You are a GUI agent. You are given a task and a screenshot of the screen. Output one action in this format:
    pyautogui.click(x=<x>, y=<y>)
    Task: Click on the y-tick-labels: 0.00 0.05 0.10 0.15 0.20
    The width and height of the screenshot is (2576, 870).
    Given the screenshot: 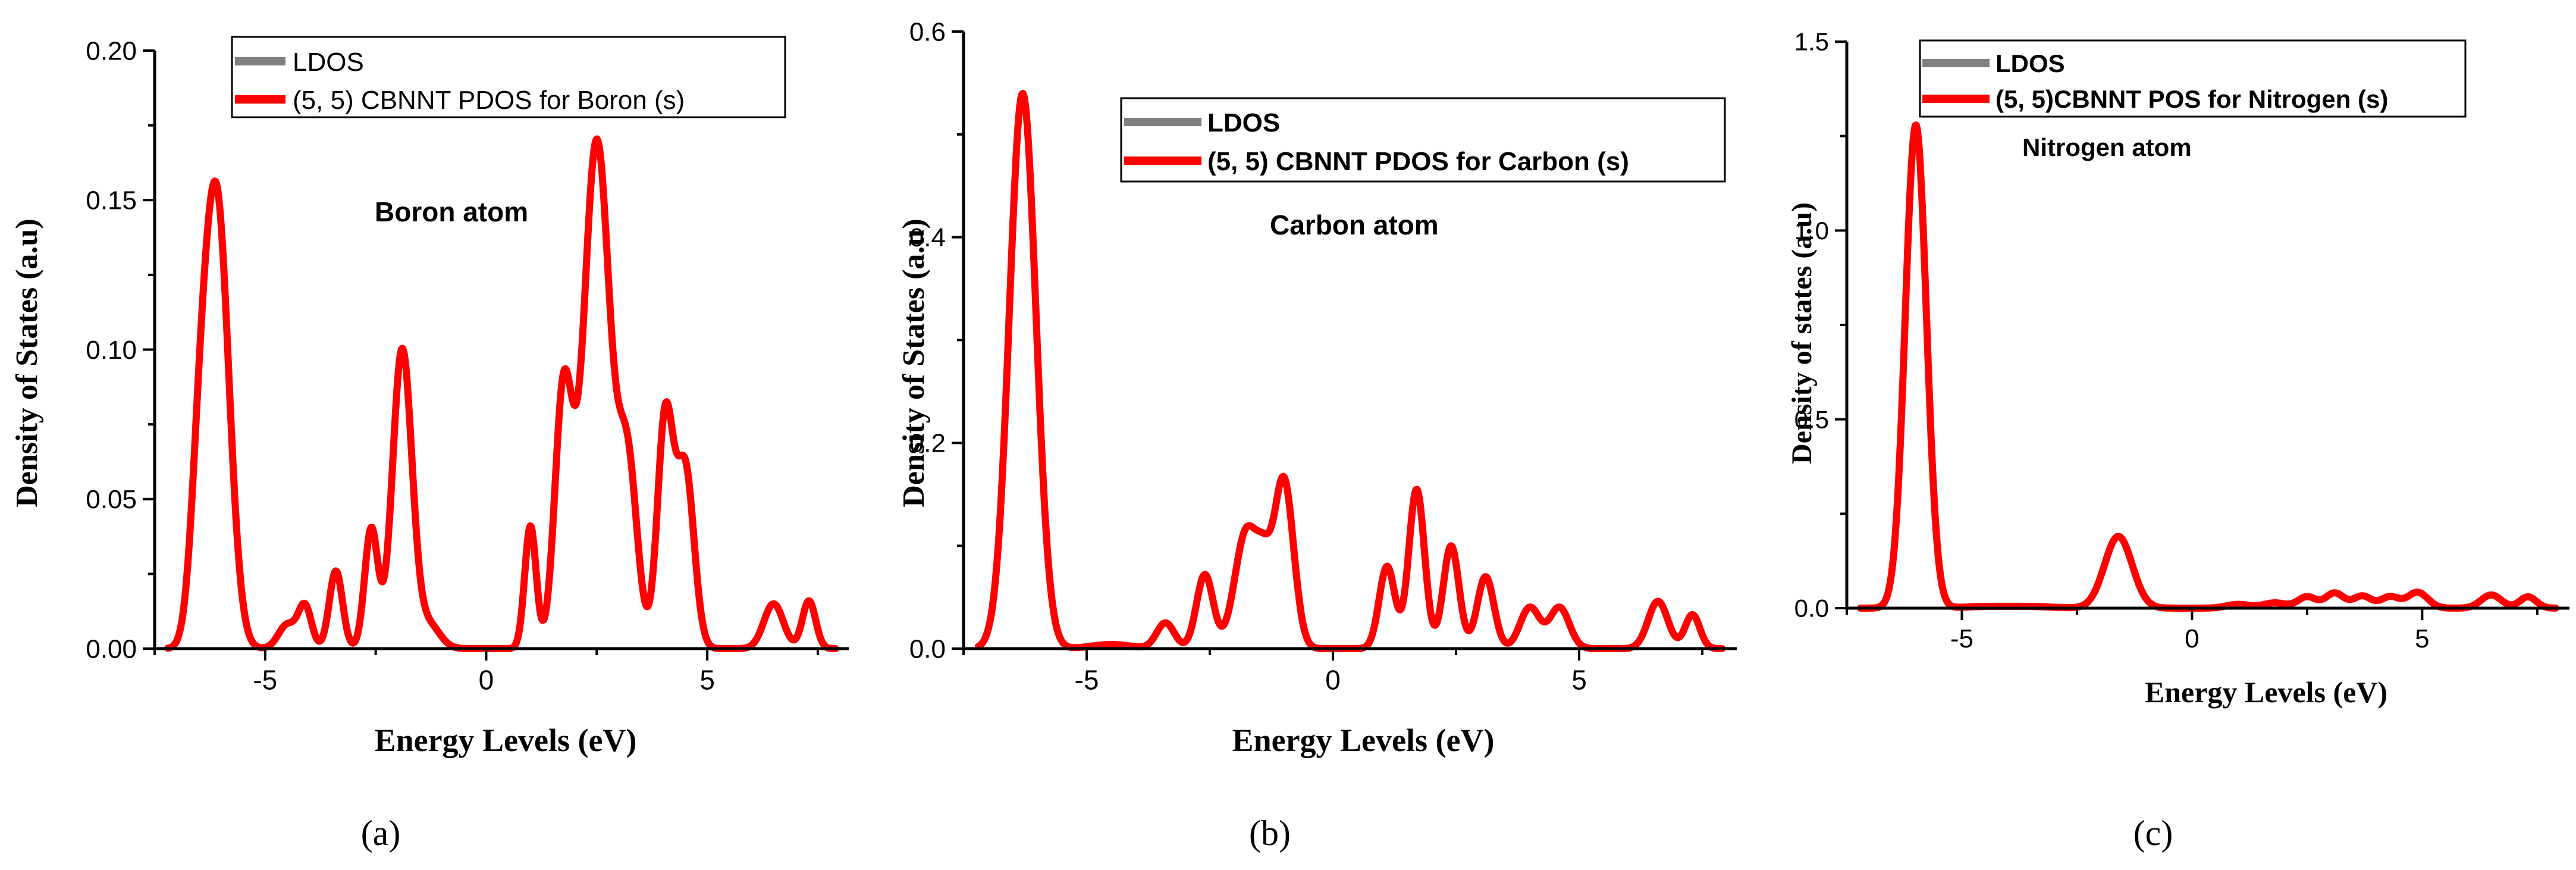 What is the action you would take?
    pyautogui.click(x=111, y=350)
    